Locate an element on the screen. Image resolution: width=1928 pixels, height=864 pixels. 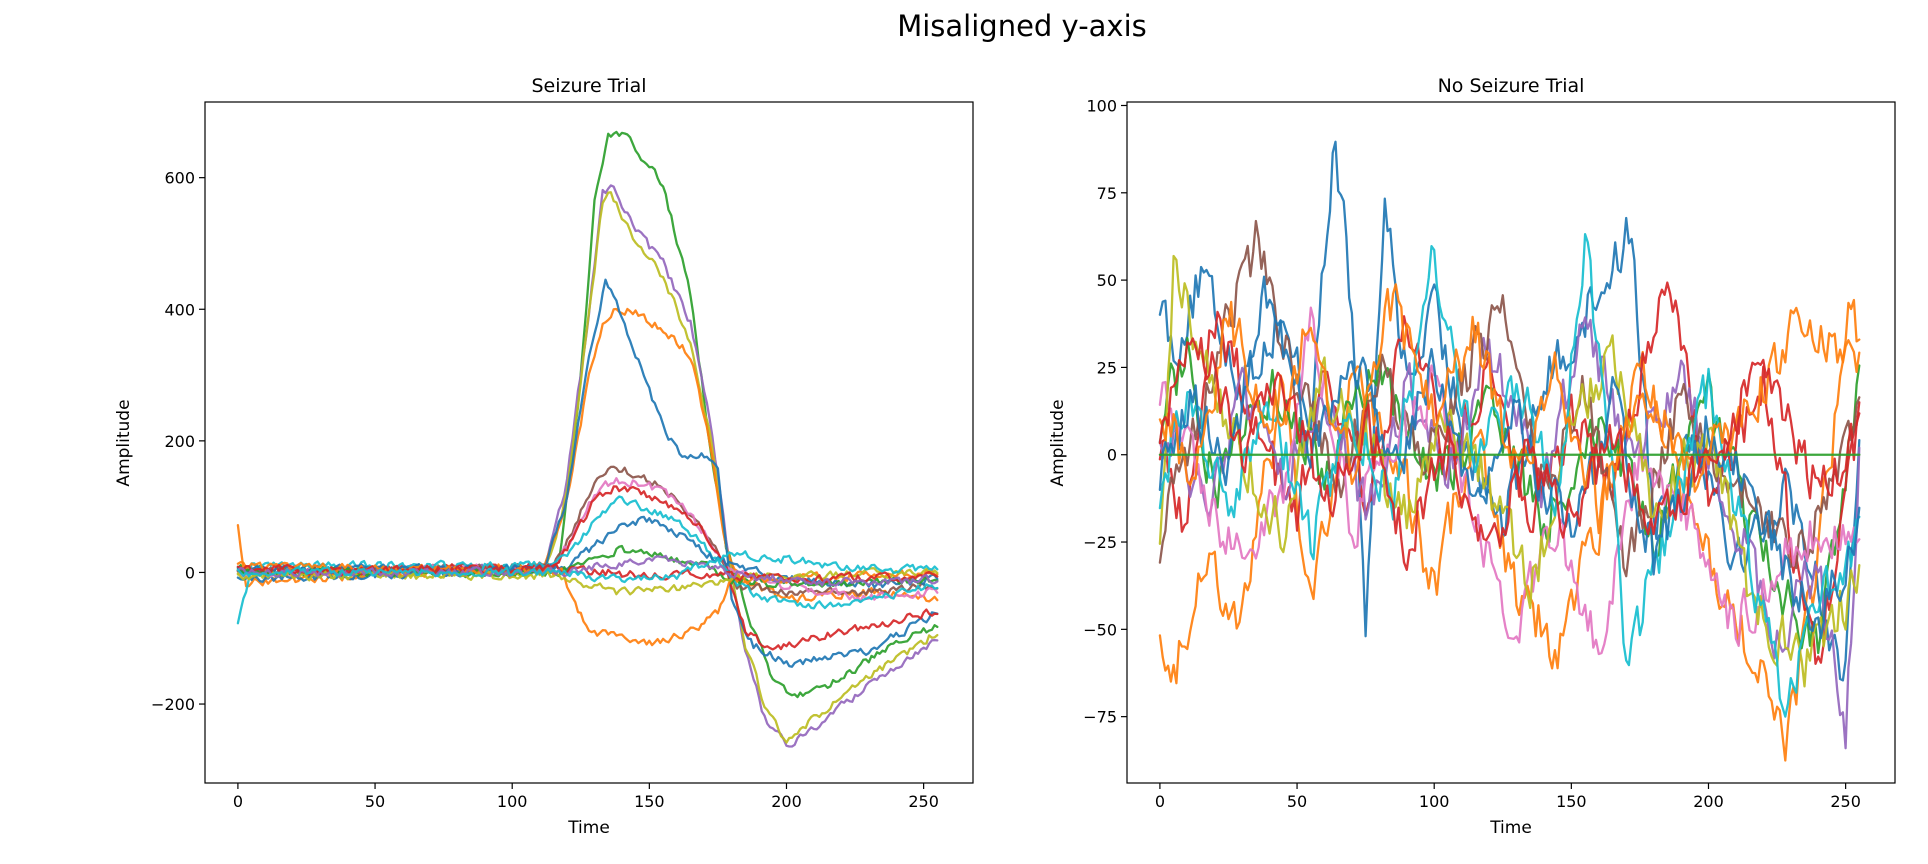
seizure-trial-ytick-label: 400 is located at coordinates (179, 309).